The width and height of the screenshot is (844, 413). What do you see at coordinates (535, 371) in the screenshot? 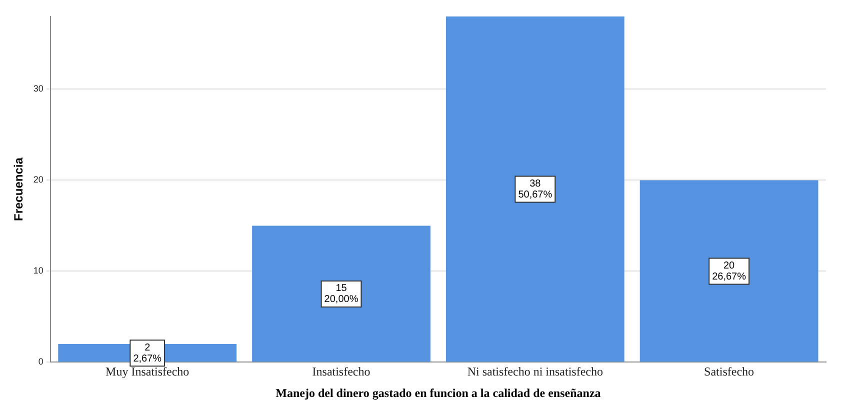
I see `x-tick-label: Ni satisfecho ni insatisfecho` at bounding box center [535, 371].